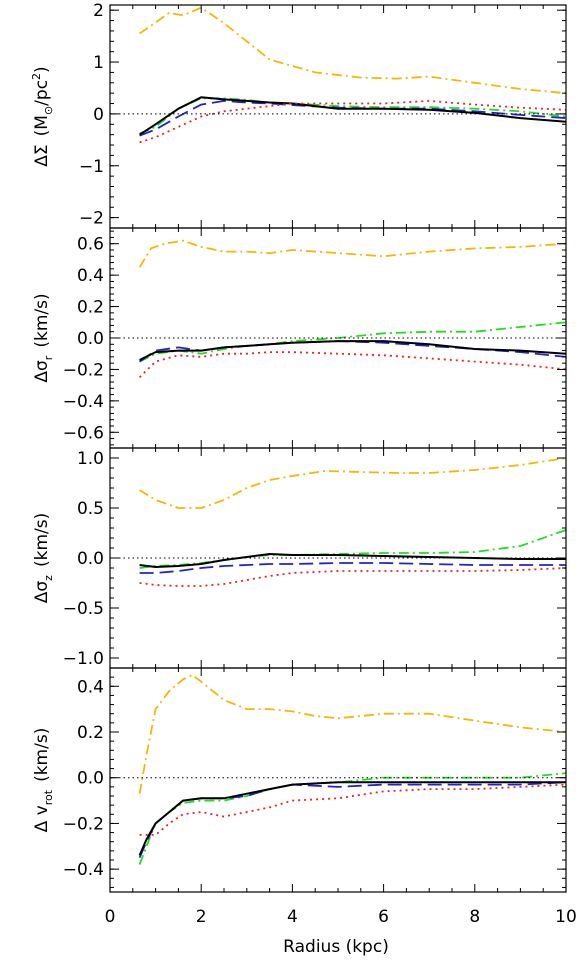 The height and width of the screenshot is (965, 579). I want to click on ylabel-delta-sigma-r: Δσr (km/s), so click(43, 337).